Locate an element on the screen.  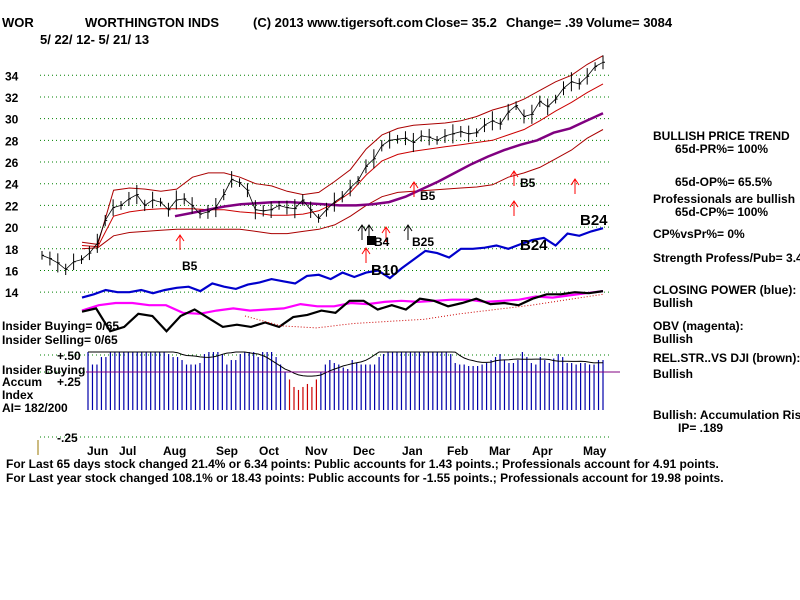
insider-buying-label: Insider Buying= 0/65 is located at coordinates (60, 326).